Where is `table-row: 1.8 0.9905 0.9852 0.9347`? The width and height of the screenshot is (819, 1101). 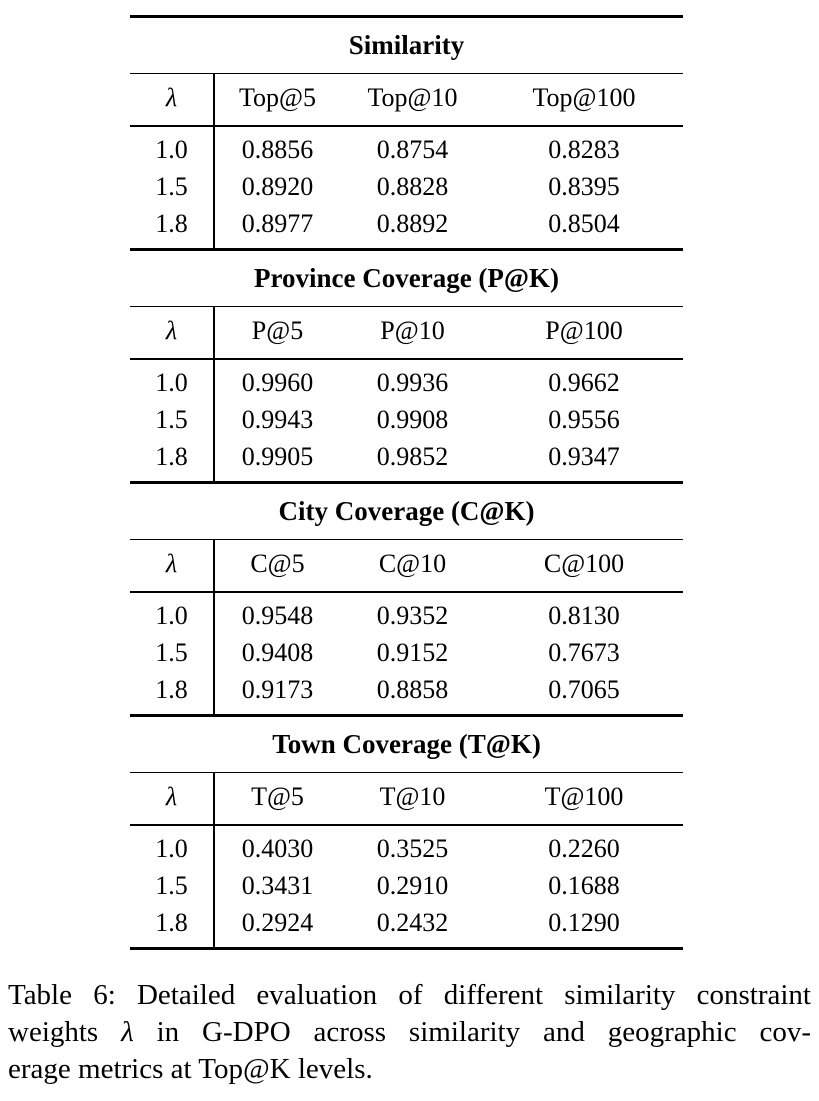 table-row: 1.8 0.9905 0.9852 0.9347 is located at coordinates (406, 460).